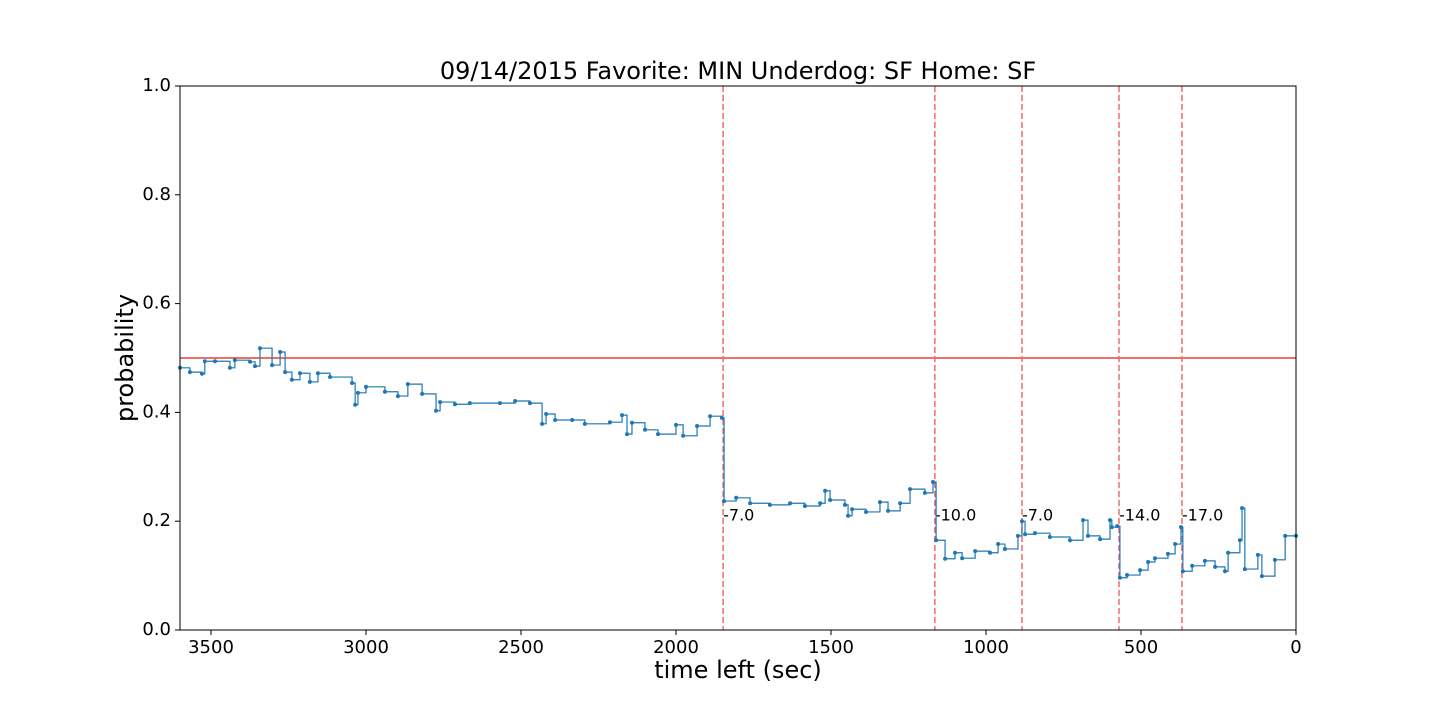 This screenshot has height=720, width=1440. I want to click on x-tick-label: 500, so click(1141, 647).